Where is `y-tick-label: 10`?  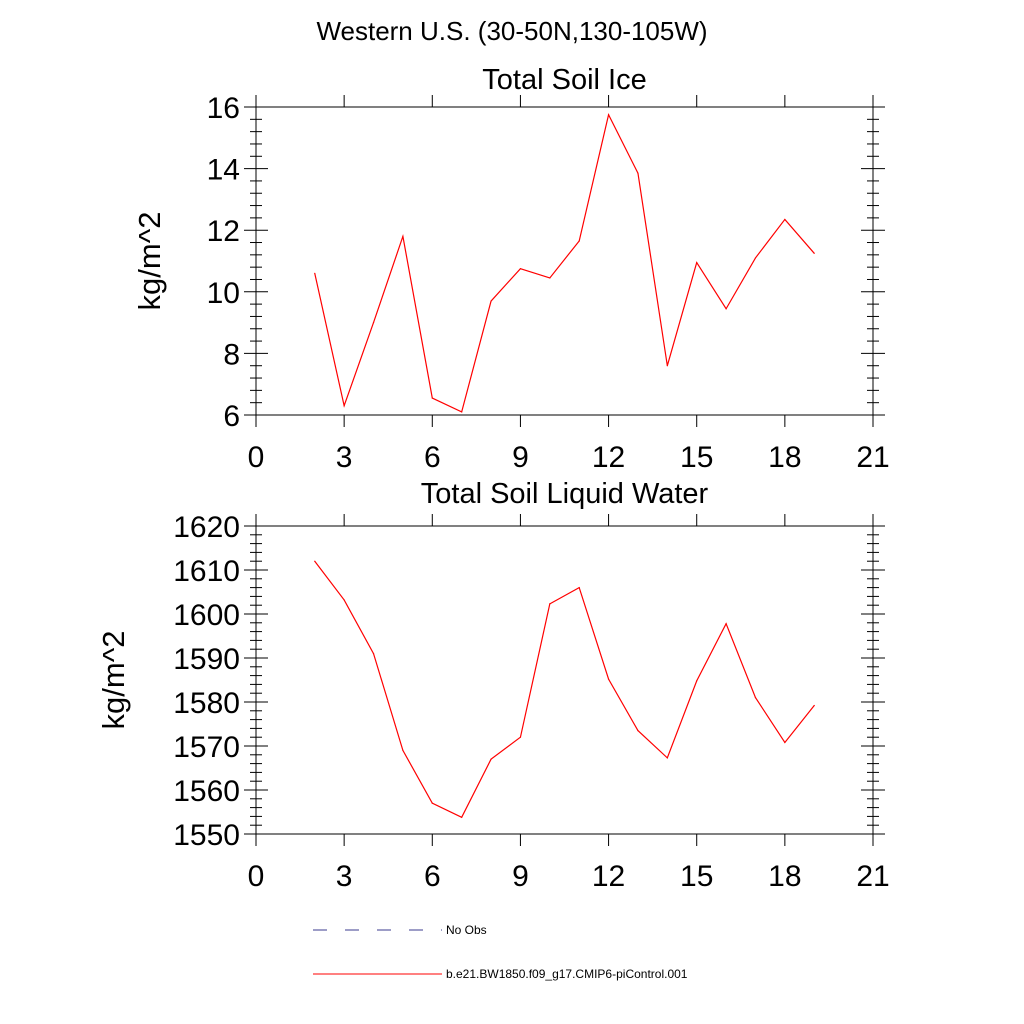 y-tick-label: 10 is located at coordinates (223, 293).